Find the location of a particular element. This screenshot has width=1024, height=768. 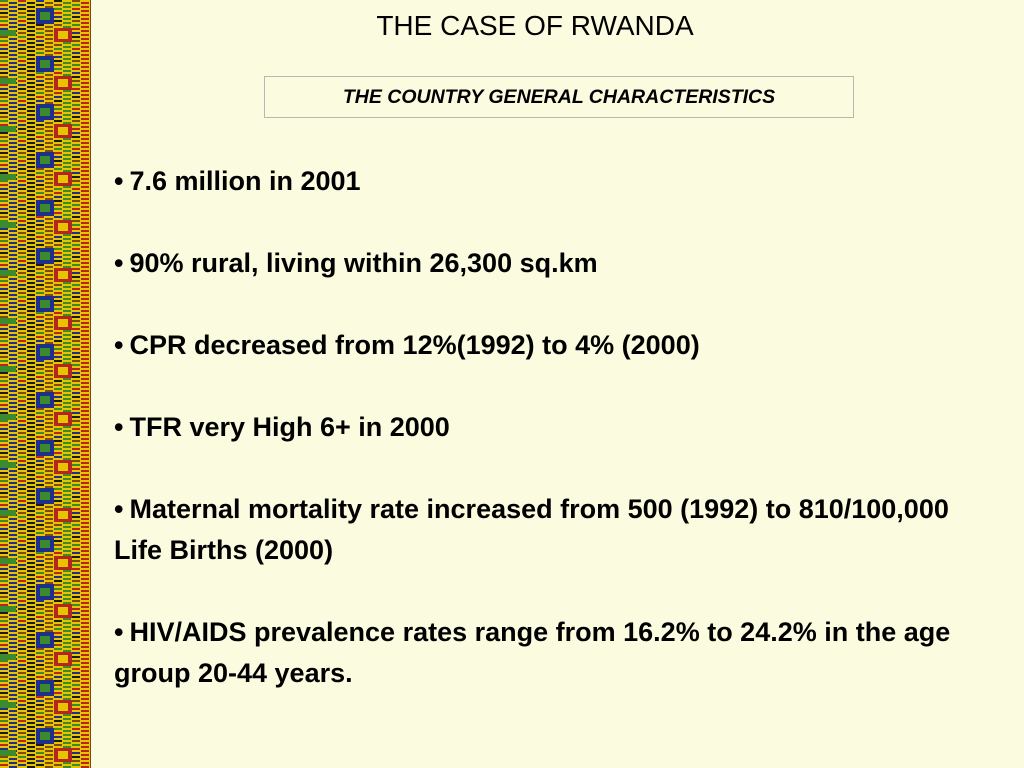

slide-subtitle: THE COUNTRY GENERAL CHARACTERISTICS is located at coordinates (559, 96).